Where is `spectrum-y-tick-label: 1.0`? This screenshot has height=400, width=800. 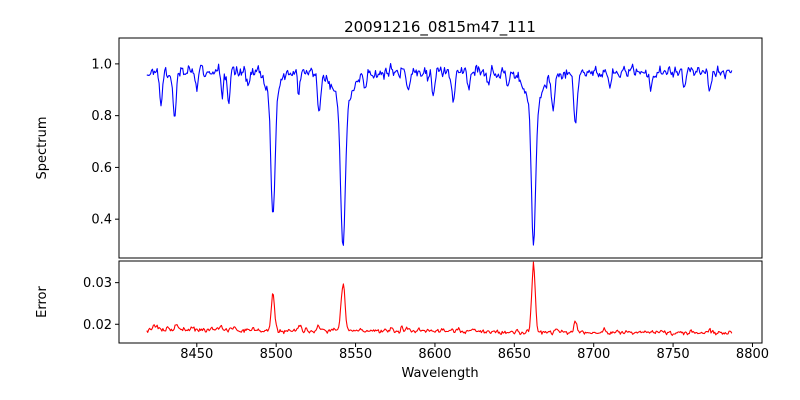
spectrum-y-tick-label: 1.0 is located at coordinates (101, 64).